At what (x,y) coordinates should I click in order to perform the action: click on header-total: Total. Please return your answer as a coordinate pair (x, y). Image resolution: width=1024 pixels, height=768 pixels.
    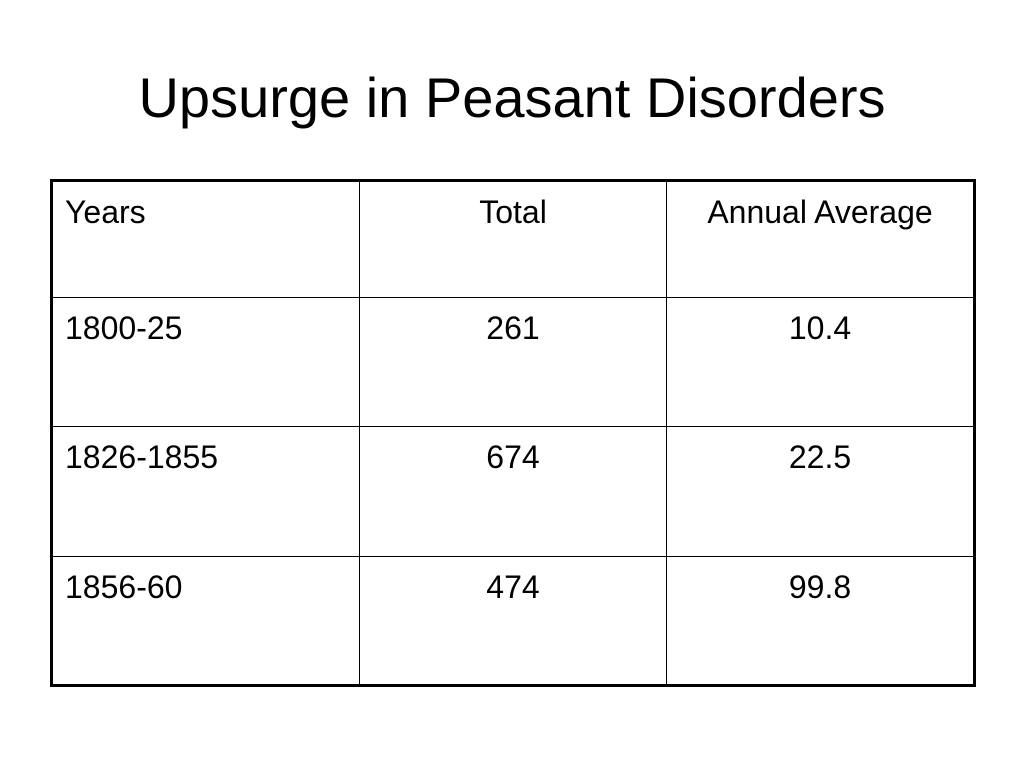
    Looking at the image, I should click on (513, 239).